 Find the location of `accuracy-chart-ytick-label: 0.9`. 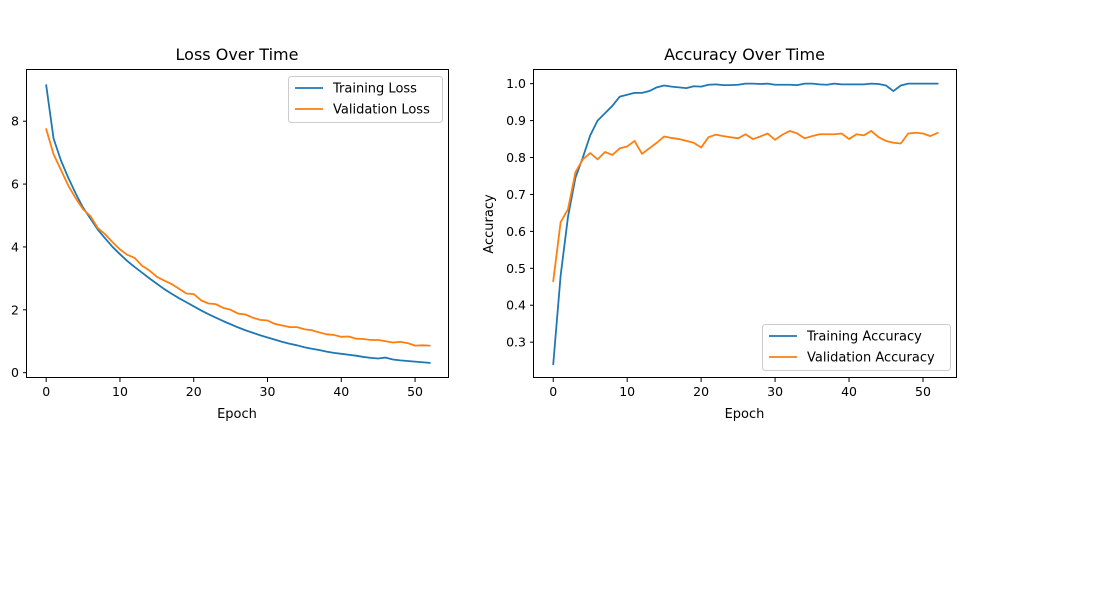

accuracy-chart-ytick-label: 0.9 is located at coordinates (516, 120).